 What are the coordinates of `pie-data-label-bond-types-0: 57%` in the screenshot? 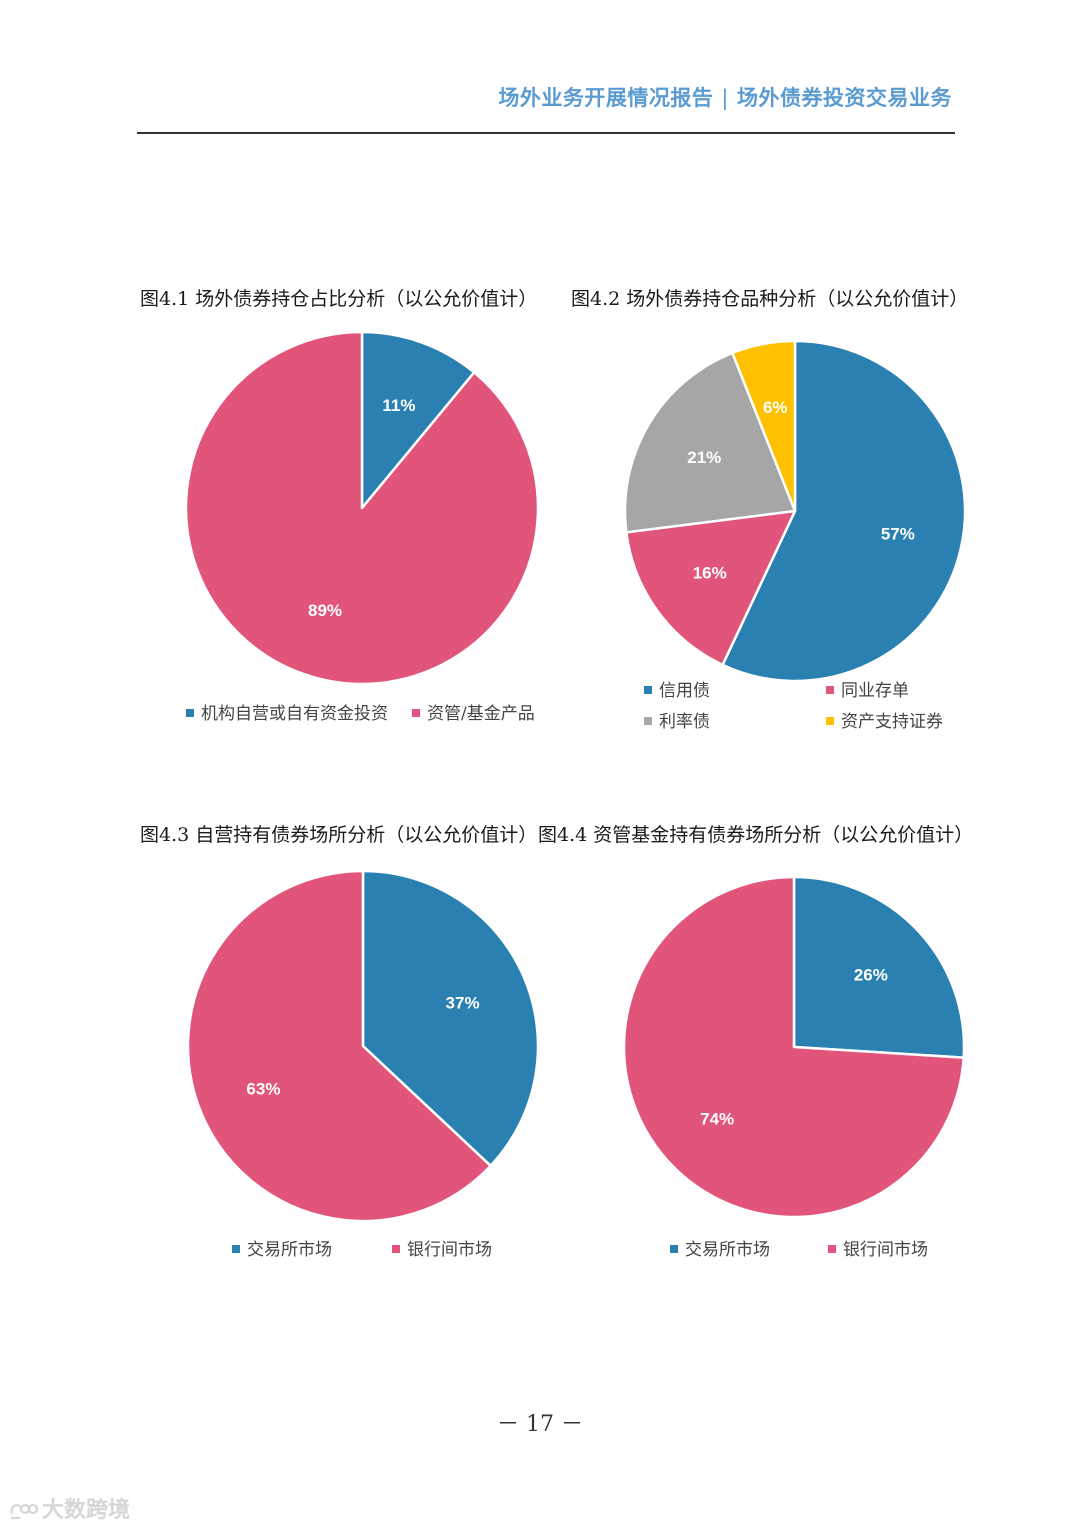 It's located at (898, 533).